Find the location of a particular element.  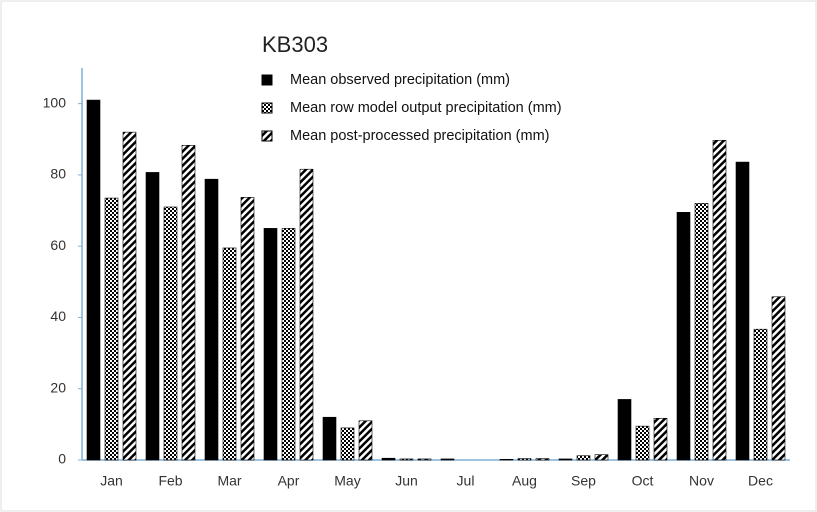

y-tick-label: 40 is located at coordinates (58, 316).